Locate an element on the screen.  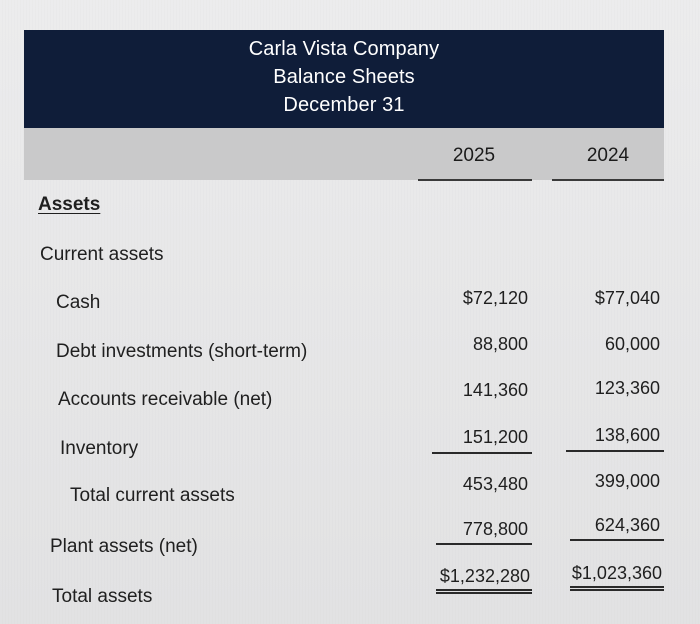
cash-2024: $77,040 is located at coordinates (627, 298).